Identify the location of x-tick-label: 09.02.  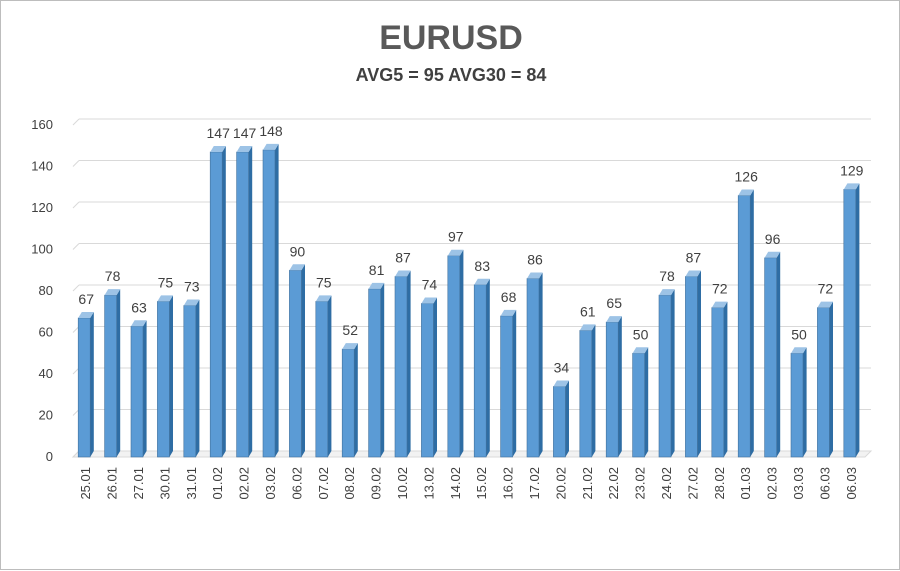
(376, 483).